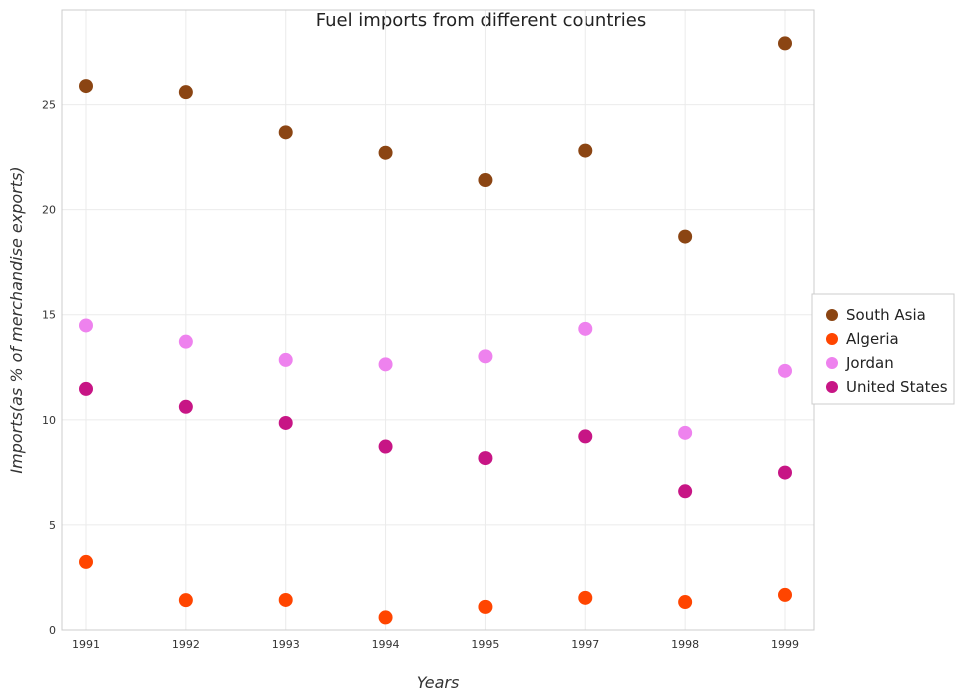 The image size is (962, 700). What do you see at coordinates (186, 644) in the screenshot?
I see `x-tick-label: 1992` at bounding box center [186, 644].